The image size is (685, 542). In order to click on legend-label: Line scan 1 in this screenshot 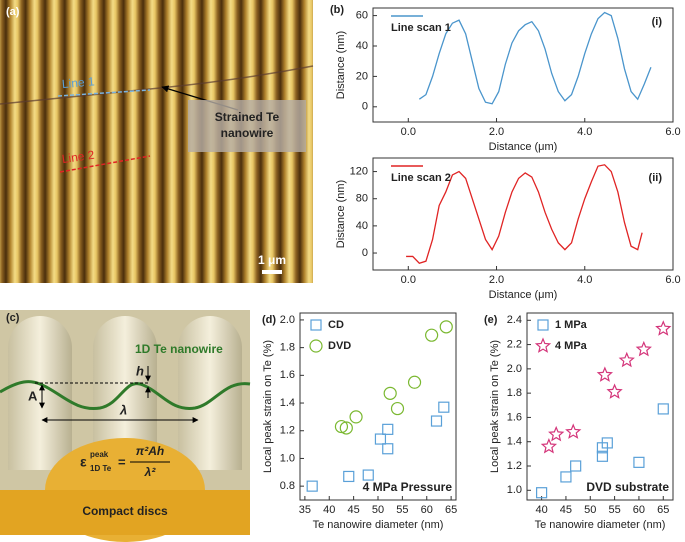, I will do `click(421, 28)`.